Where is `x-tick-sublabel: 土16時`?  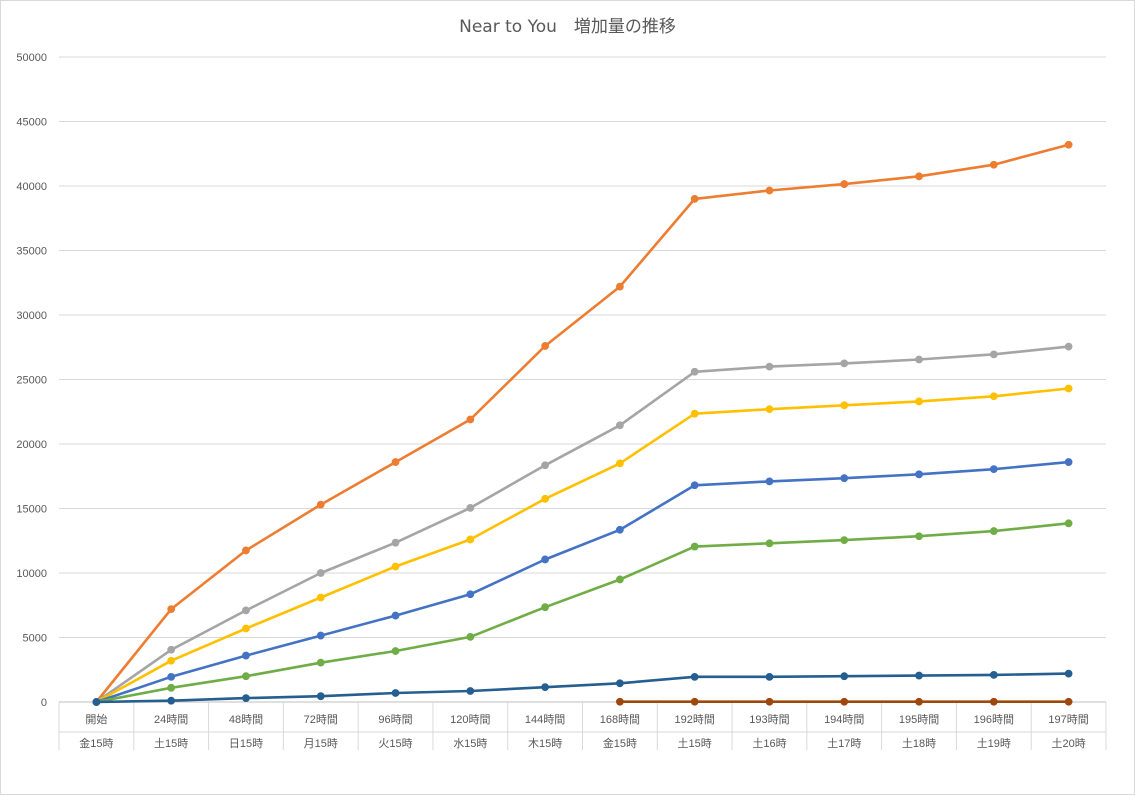 x-tick-sublabel: 土16時 is located at coordinates (769, 743).